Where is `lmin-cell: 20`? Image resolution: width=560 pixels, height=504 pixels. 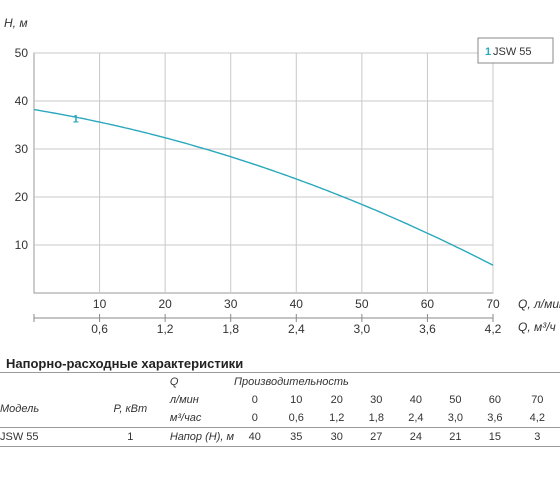 lmin-cell: 20 is located at coordinates (336, 400).